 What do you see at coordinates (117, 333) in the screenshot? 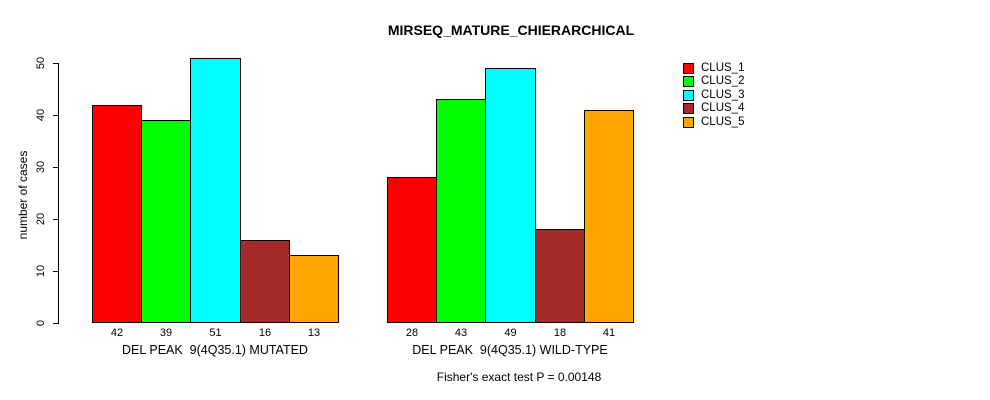
I see `bar-value-label: 42` at bounding box center [117, 333].